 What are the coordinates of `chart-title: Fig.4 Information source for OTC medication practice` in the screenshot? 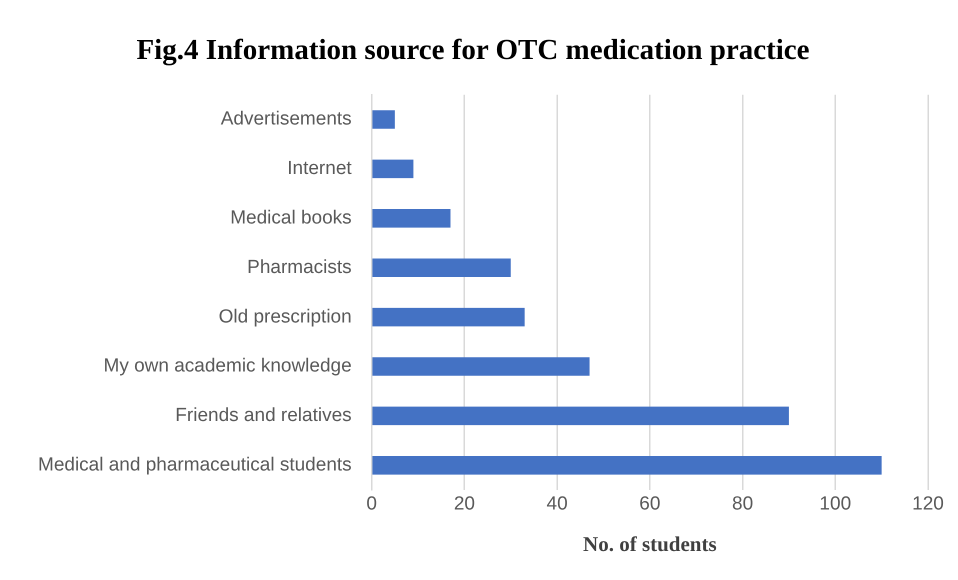 It's located at (473, 50).